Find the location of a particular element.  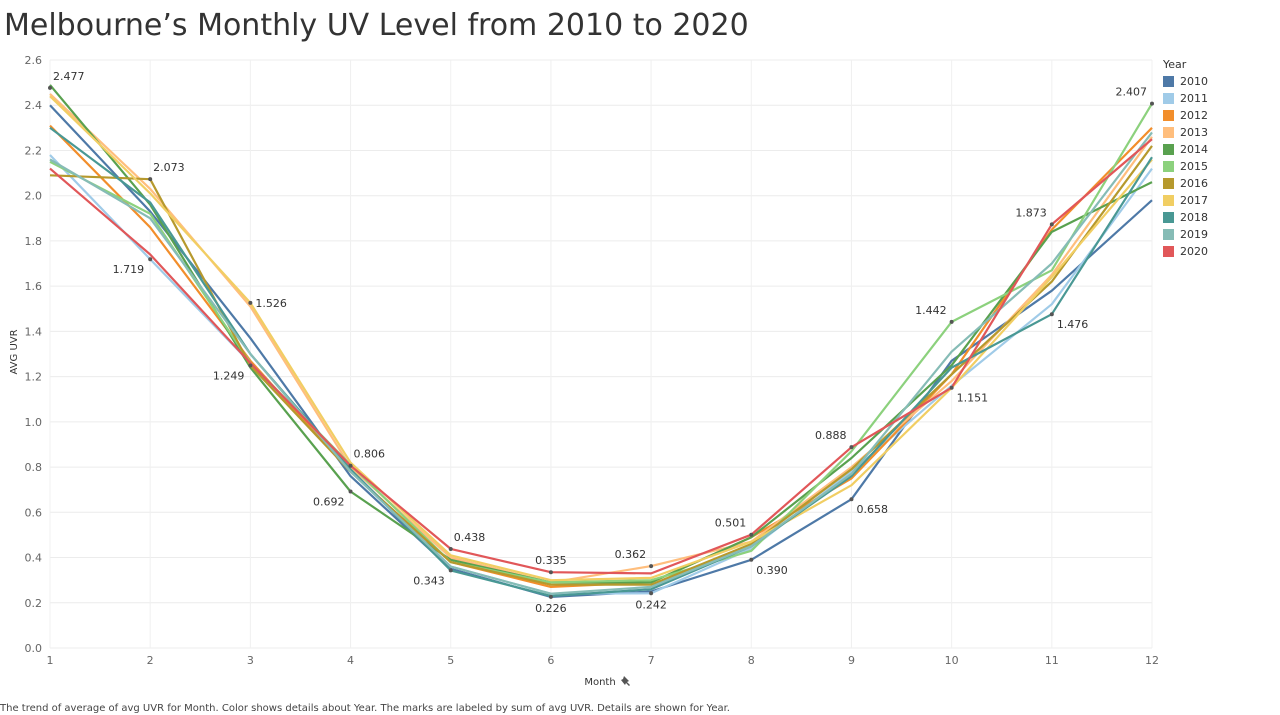

y-tick-label: 0.6 is located at coordinates (34, 512).